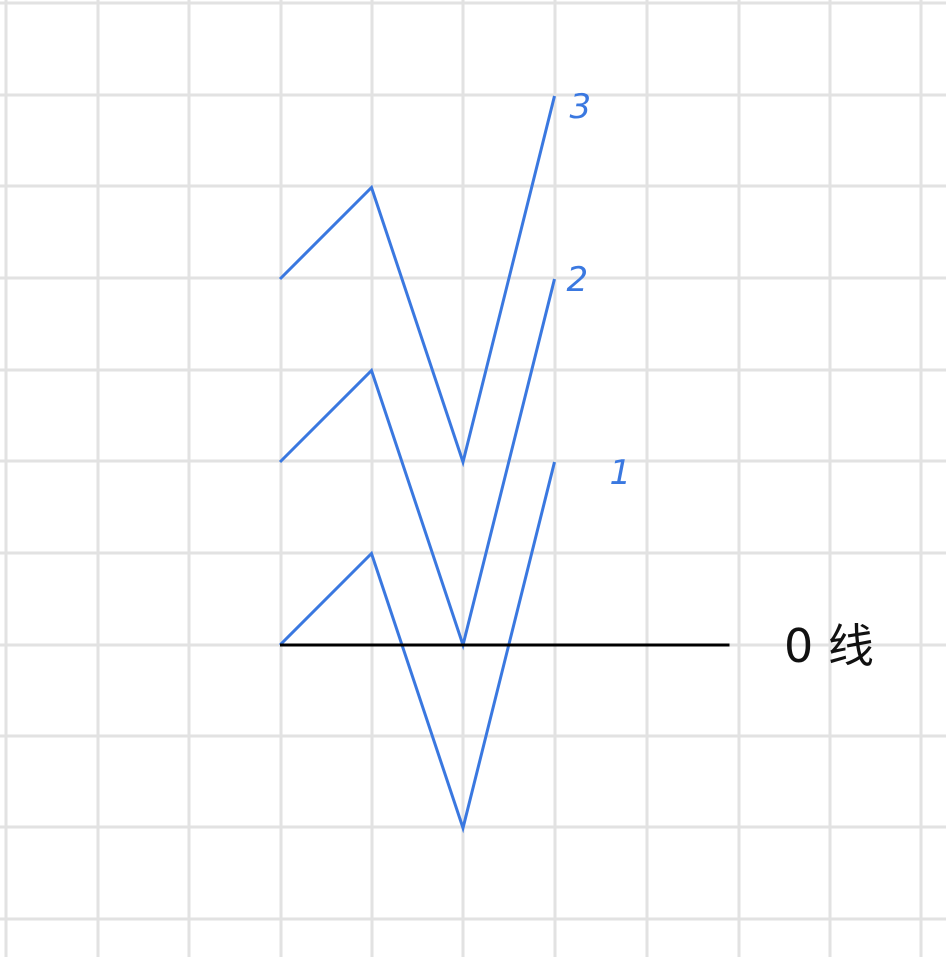 This screenshot has width=946, height=957. What do you see at coordinates (621, 473) in the screenshot?
I see `zigzag-label-1: 1` at bounding box center [621, 473].